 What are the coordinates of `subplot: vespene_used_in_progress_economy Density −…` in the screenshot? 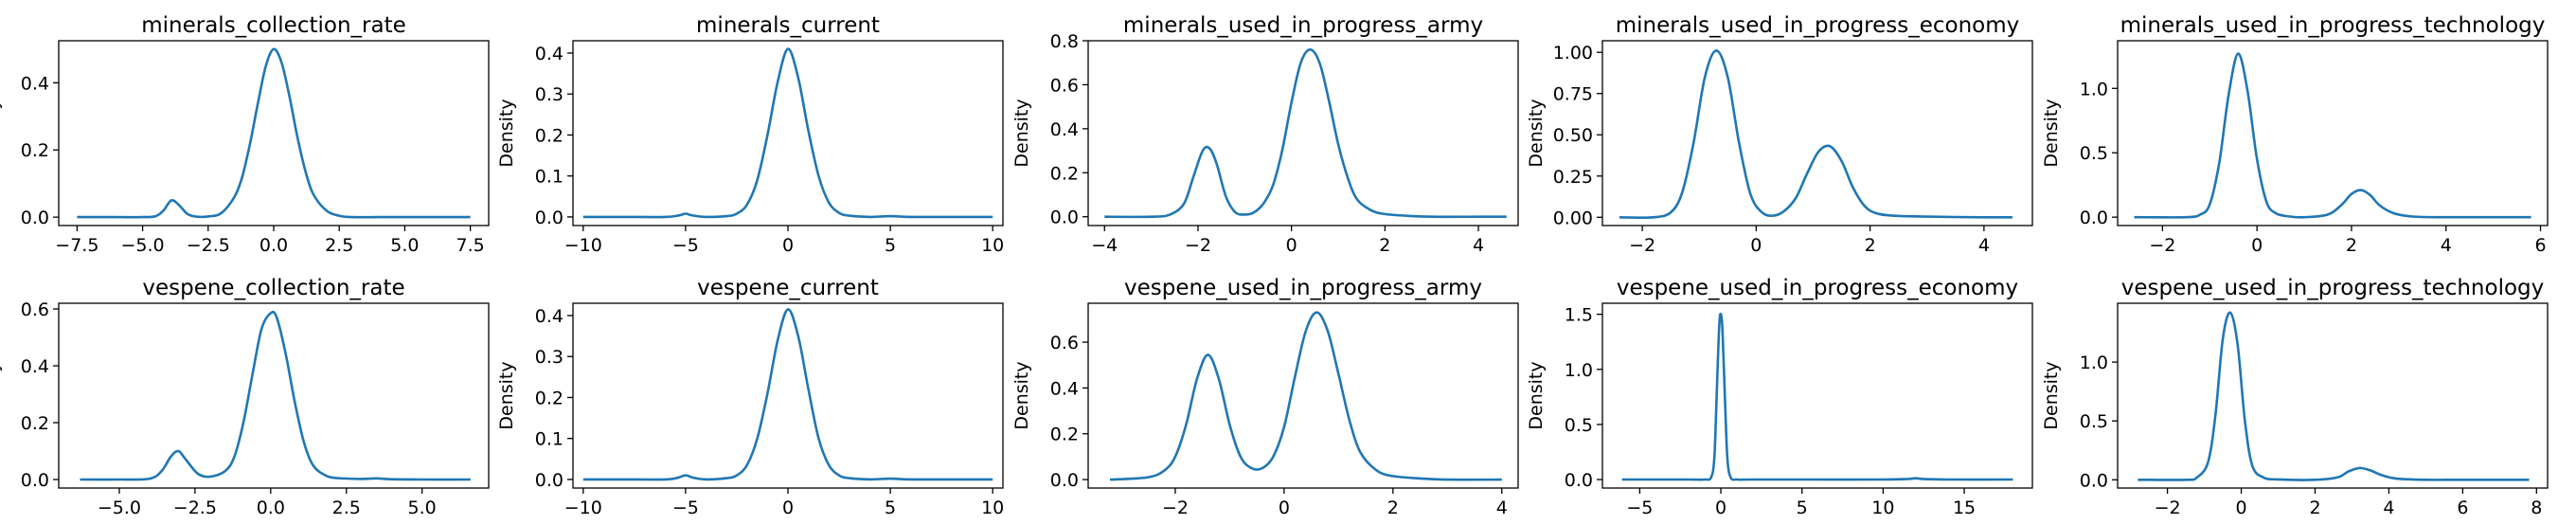 It's located at (1779, 397).